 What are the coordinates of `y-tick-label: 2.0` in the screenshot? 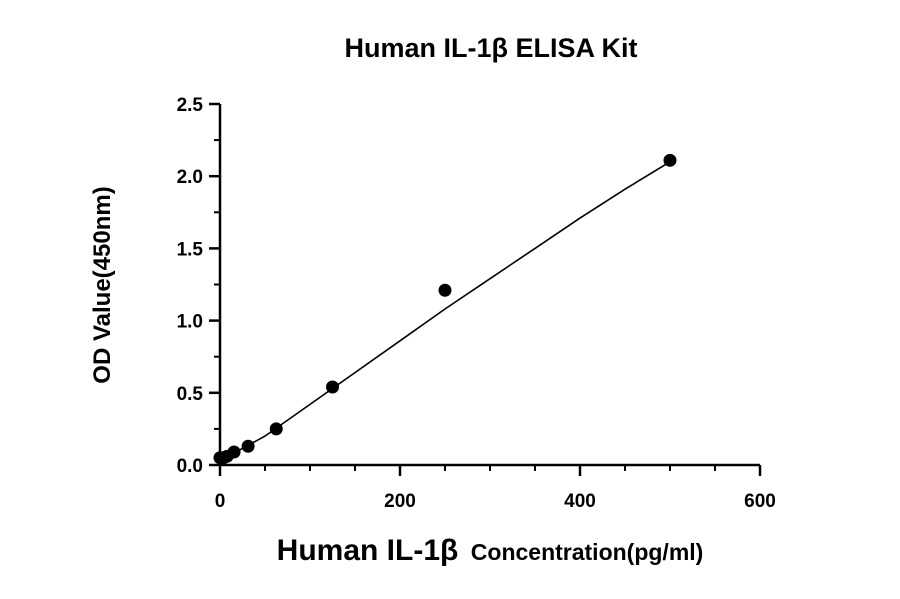 It's located at (190, 177).